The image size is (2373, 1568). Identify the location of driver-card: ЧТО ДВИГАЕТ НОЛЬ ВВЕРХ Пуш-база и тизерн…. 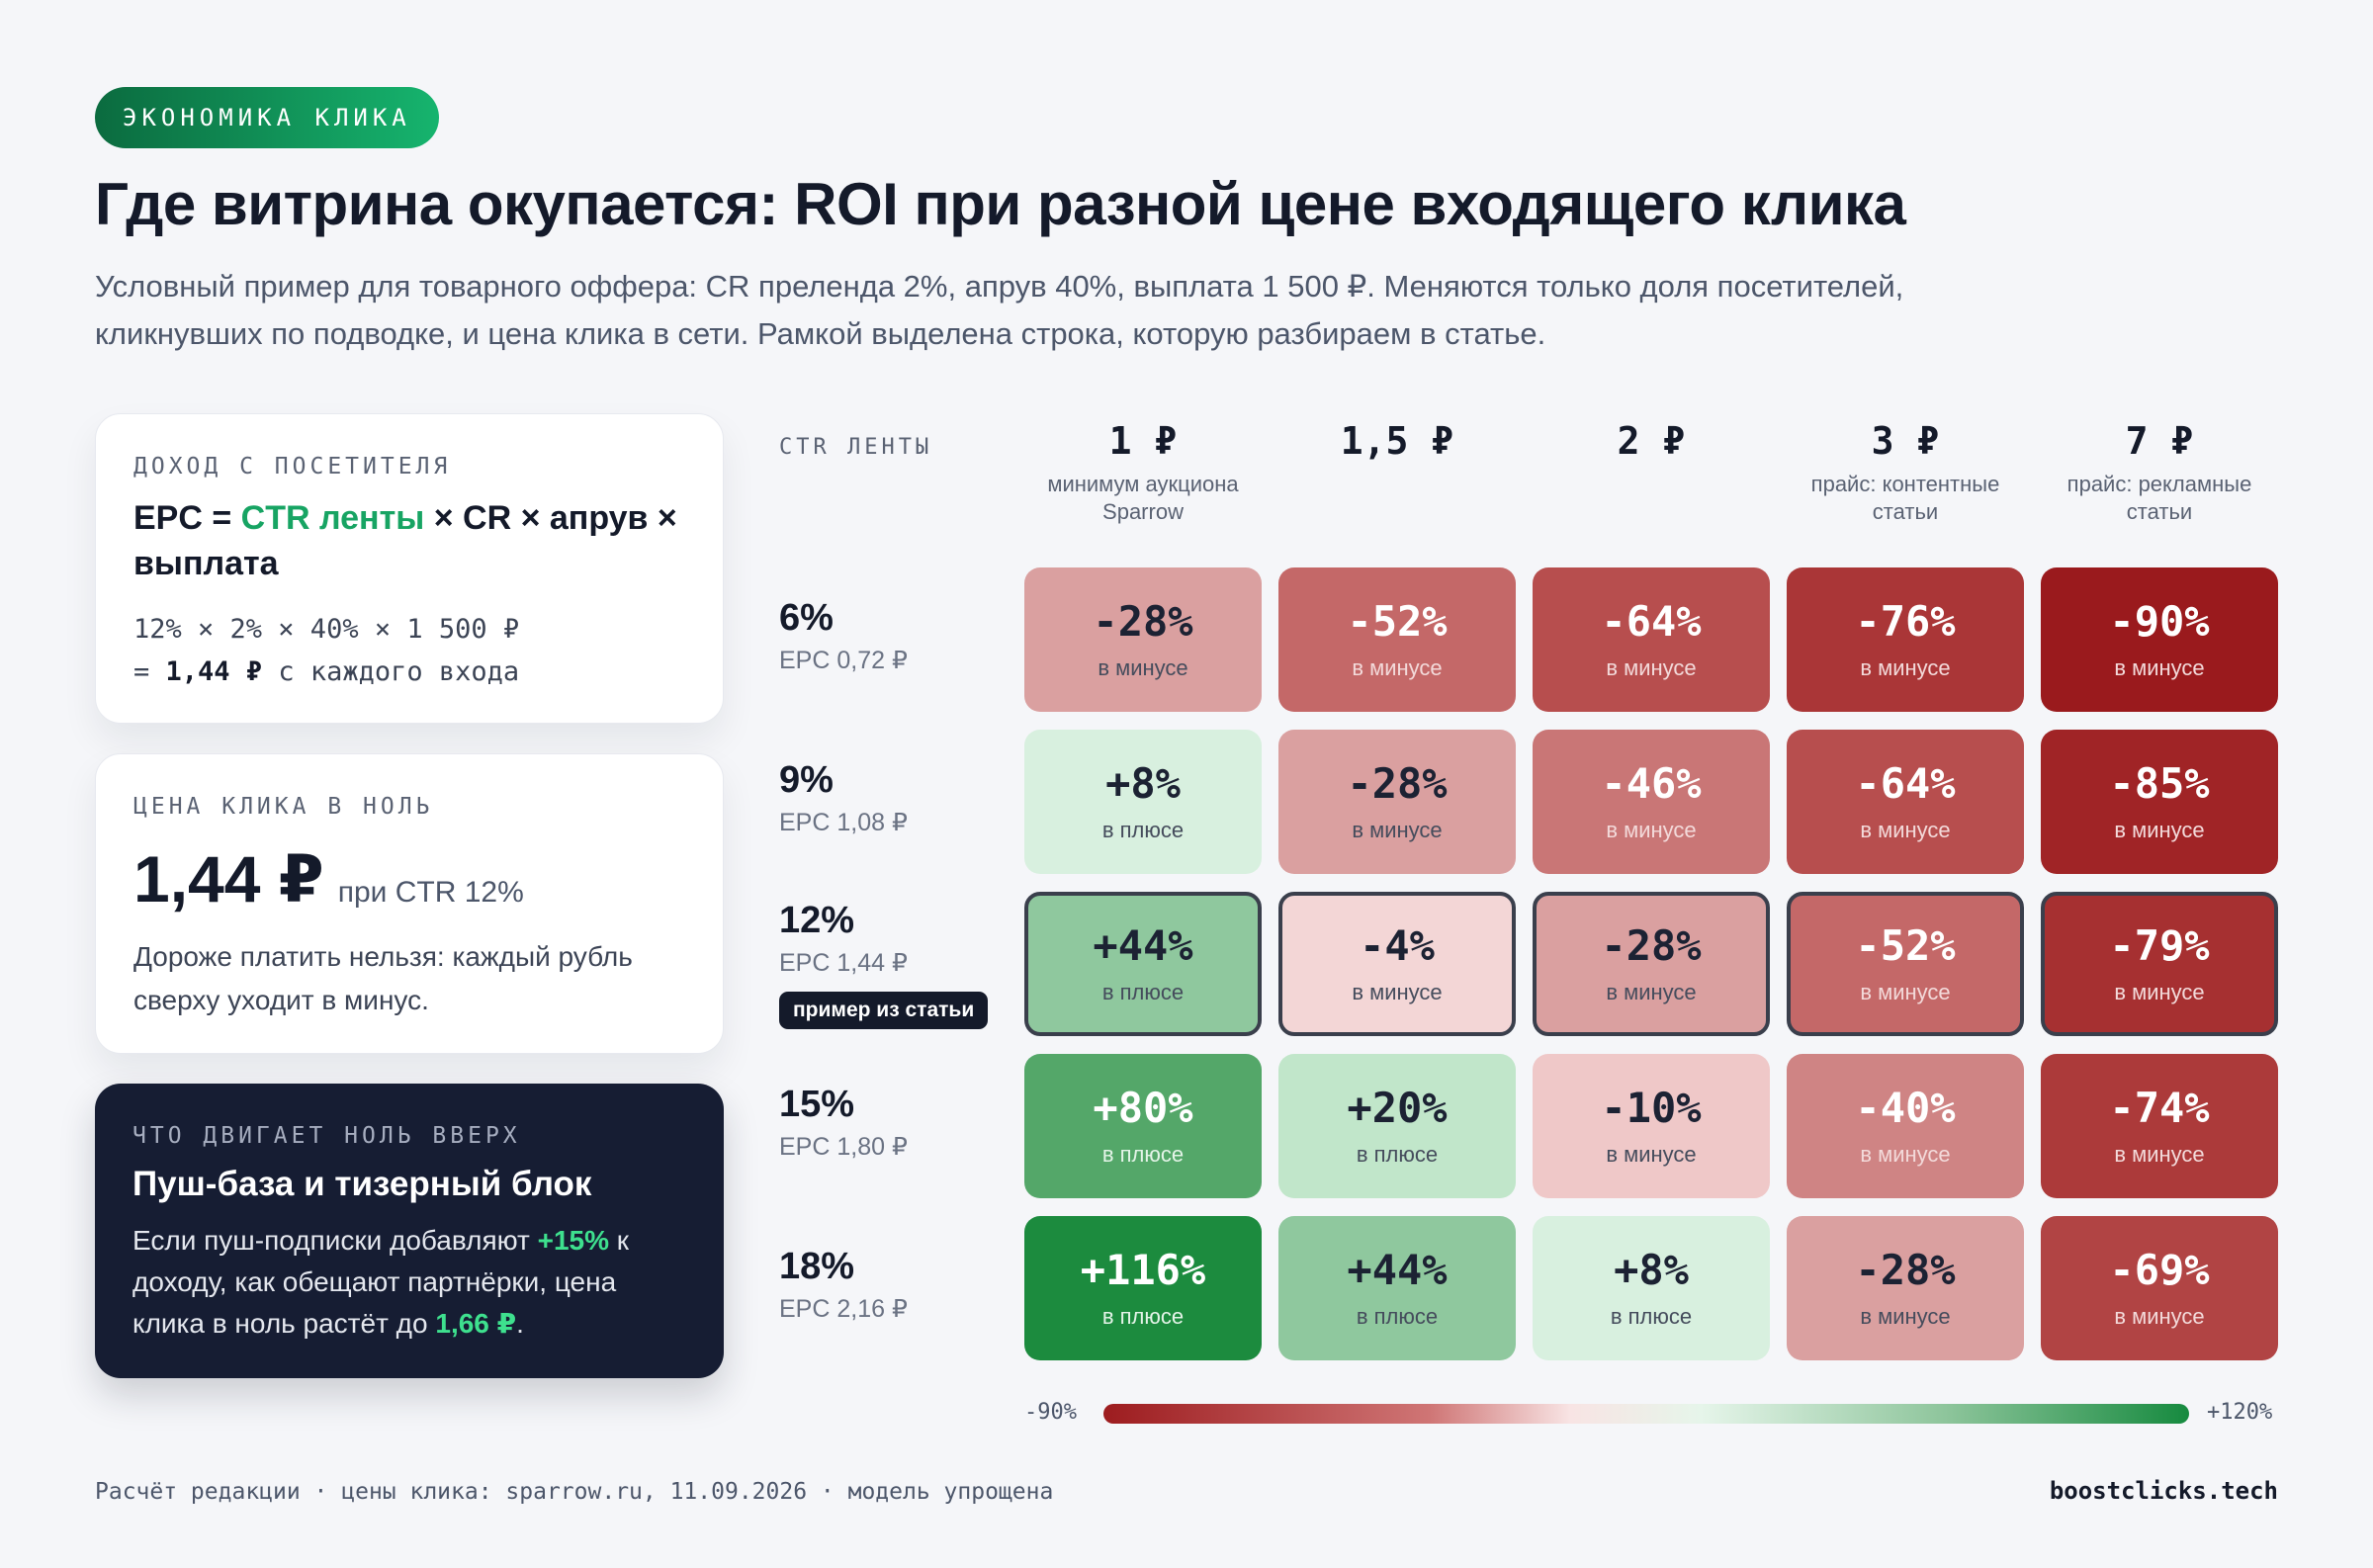
(409, 1231).